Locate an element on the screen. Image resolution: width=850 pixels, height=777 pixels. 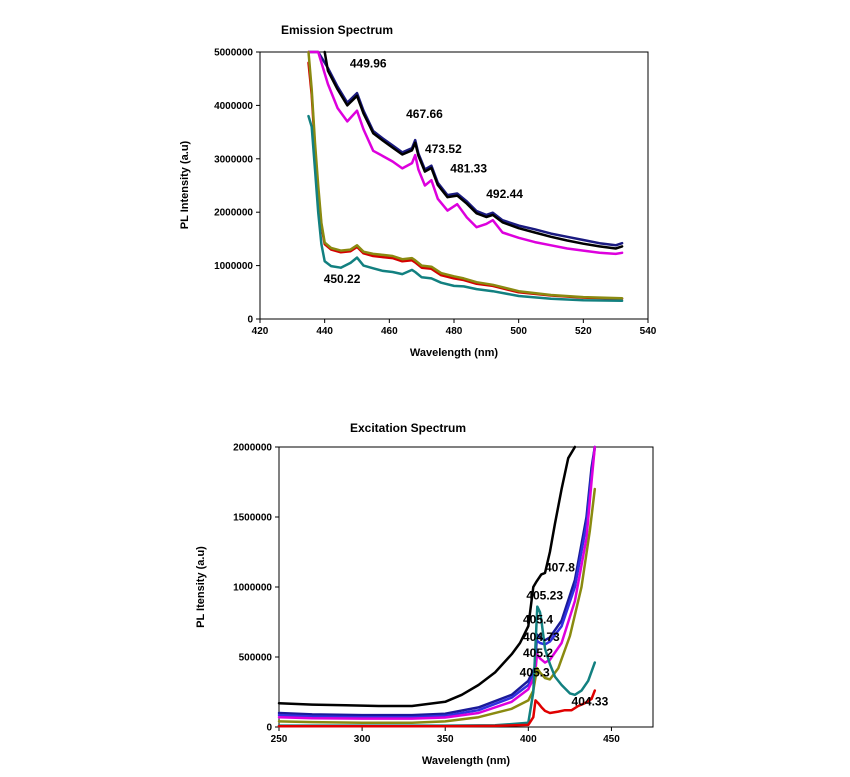
y-tick-label: 1500000 is located at coordinates (252, 518).